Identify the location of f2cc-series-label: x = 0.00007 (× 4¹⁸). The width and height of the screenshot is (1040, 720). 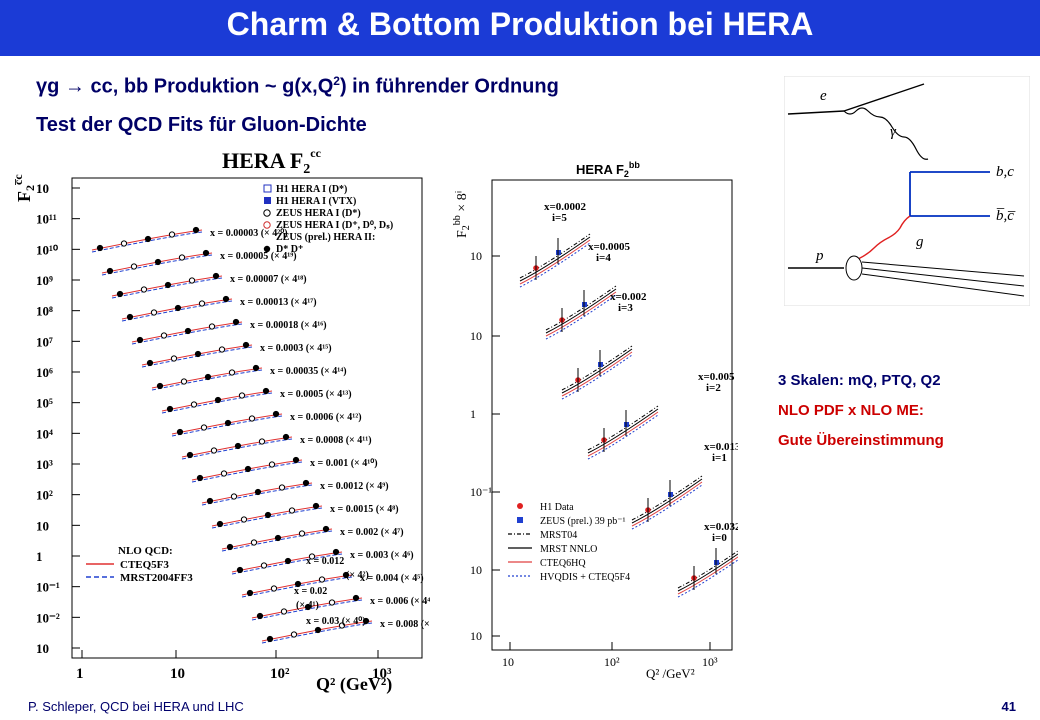
(268, 279).